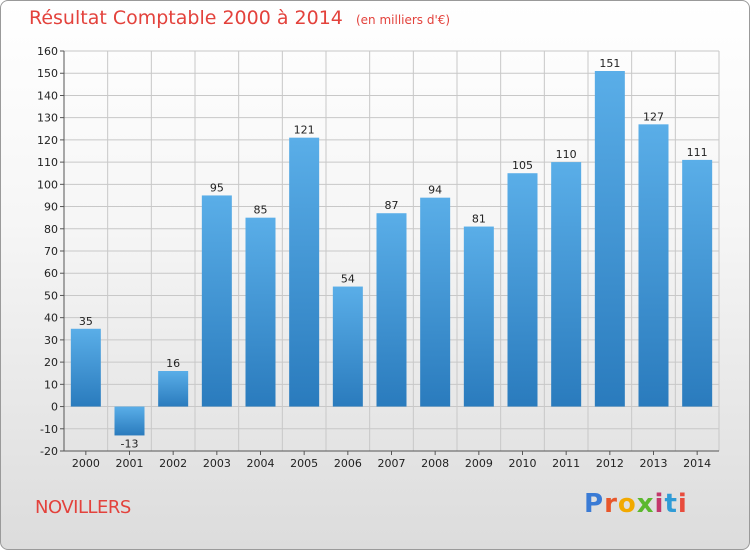  What do you see at coordinates (173, 463) in the screenshot?
I see `x-tick-label: 2002` at bounding box center [173, 463].